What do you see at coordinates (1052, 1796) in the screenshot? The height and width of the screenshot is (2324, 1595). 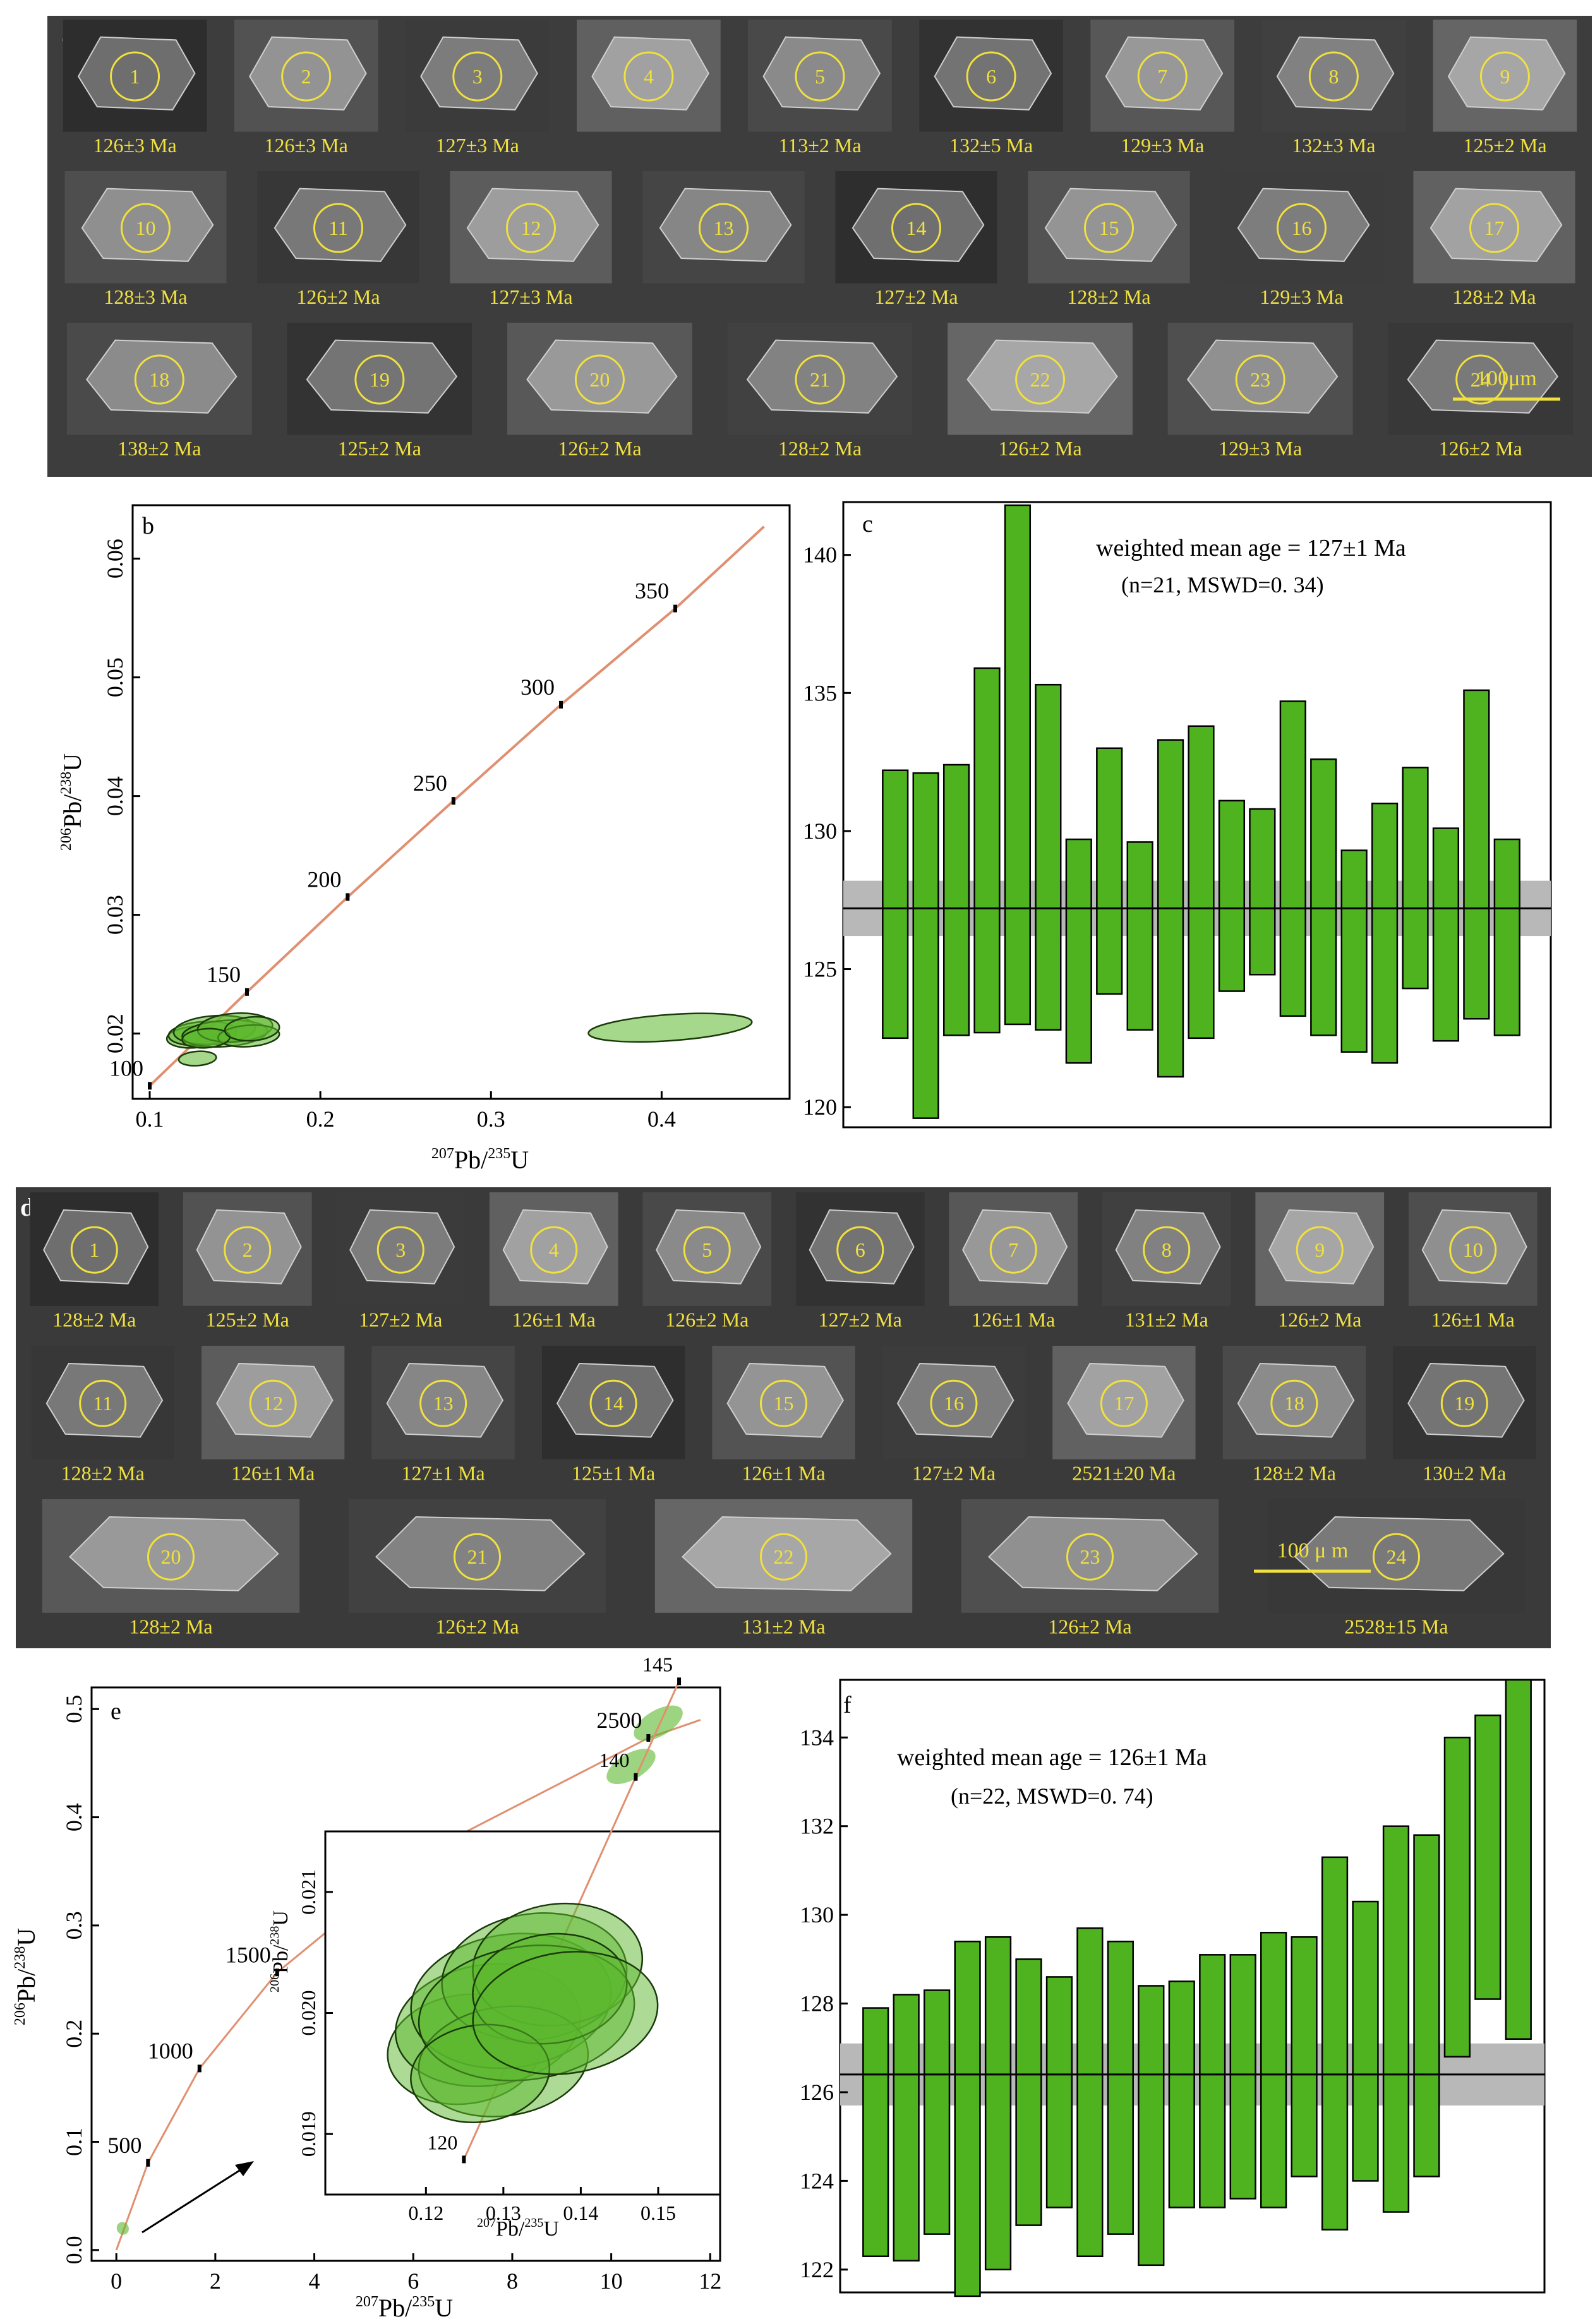 I see `chart-f-annotation-stats: (n=22, MSWD=0. 74)` at bounding box center [1052, 1796].